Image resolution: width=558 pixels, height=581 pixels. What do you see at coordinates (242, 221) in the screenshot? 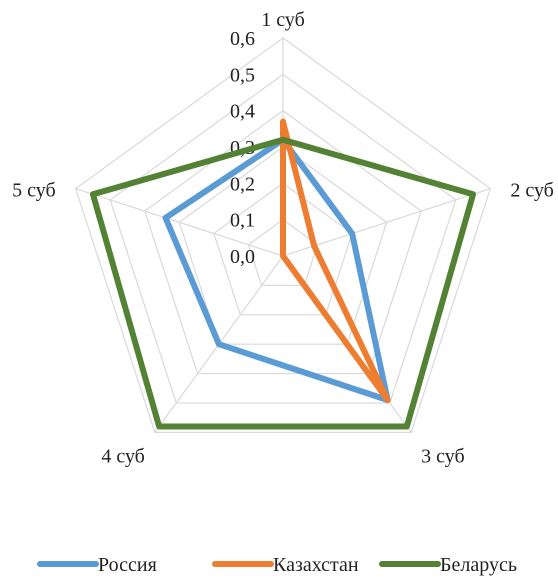
I see `tick-label: 0,1` at bounding box center [242, 221].